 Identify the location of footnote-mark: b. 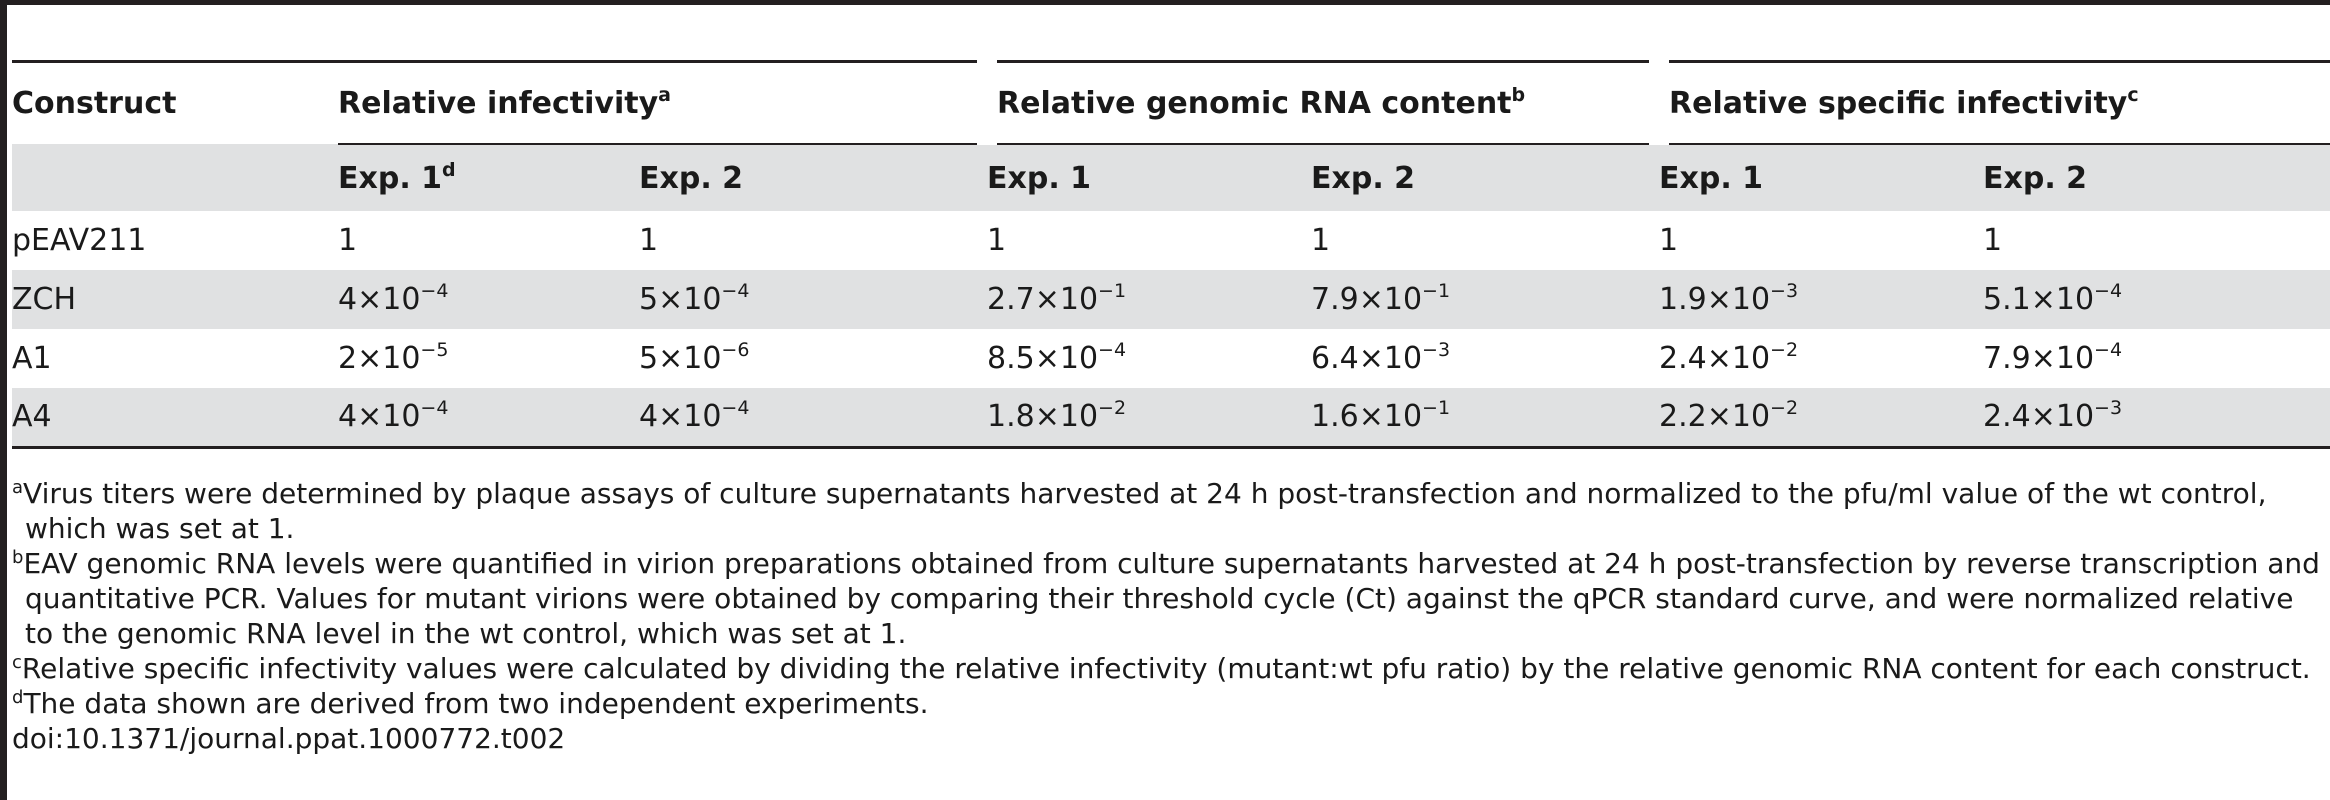
(1518, 94).